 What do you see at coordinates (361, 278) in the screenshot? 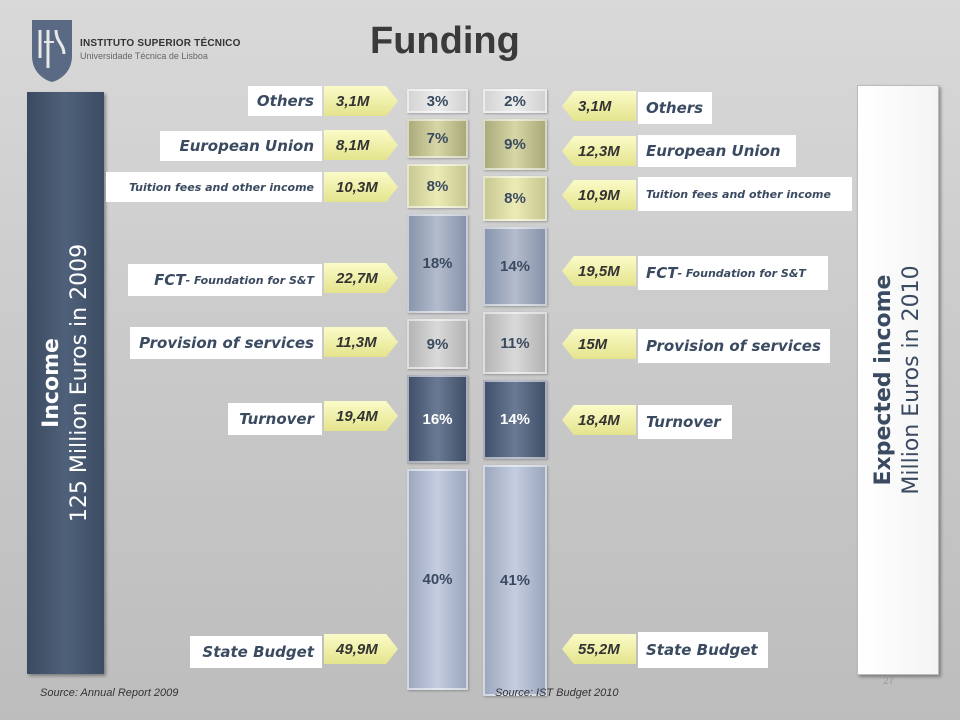
I see `value-fct-2009: 22,7M` at bounding box center [361, 278].